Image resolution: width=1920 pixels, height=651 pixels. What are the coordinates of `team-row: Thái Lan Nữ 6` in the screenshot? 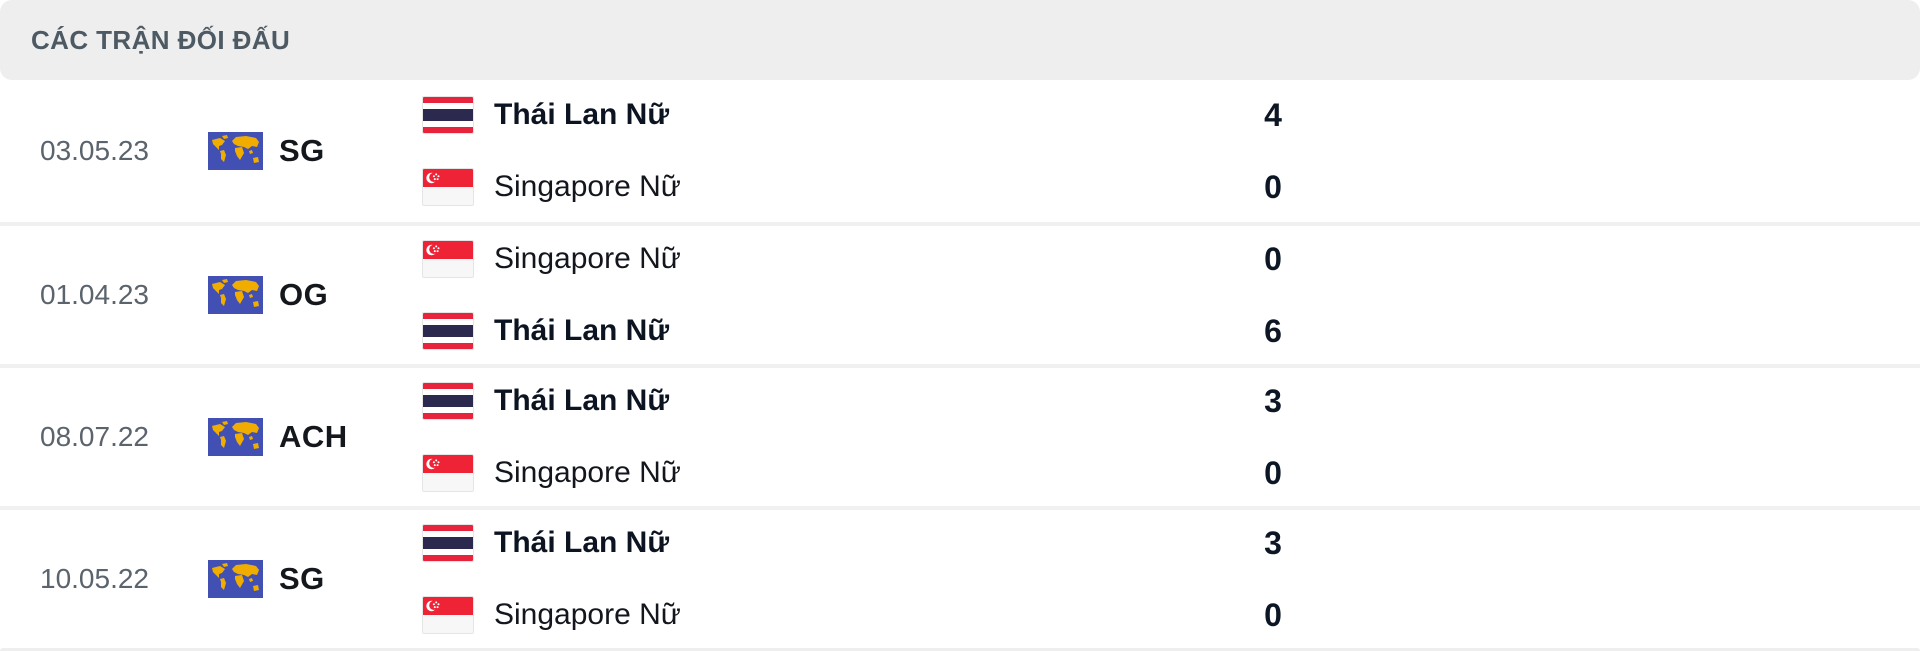 It's located at (868, 331).